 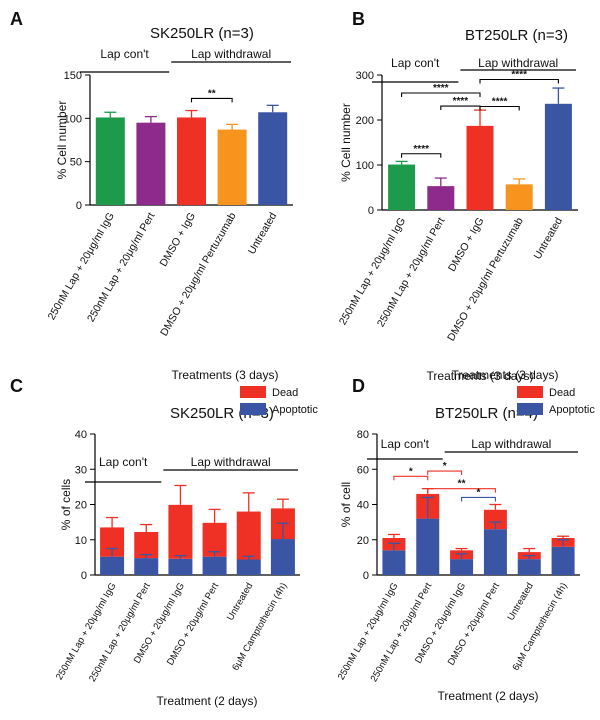 I want to click on panel-letter: D, so click(x=358, y=386).